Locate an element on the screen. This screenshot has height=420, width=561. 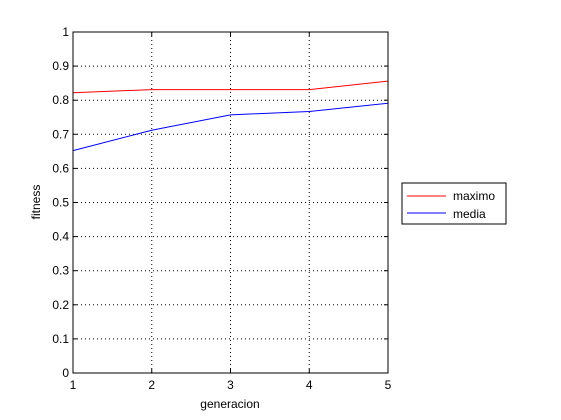
y-axis-label: fitness is located at coordinates (36, 202).